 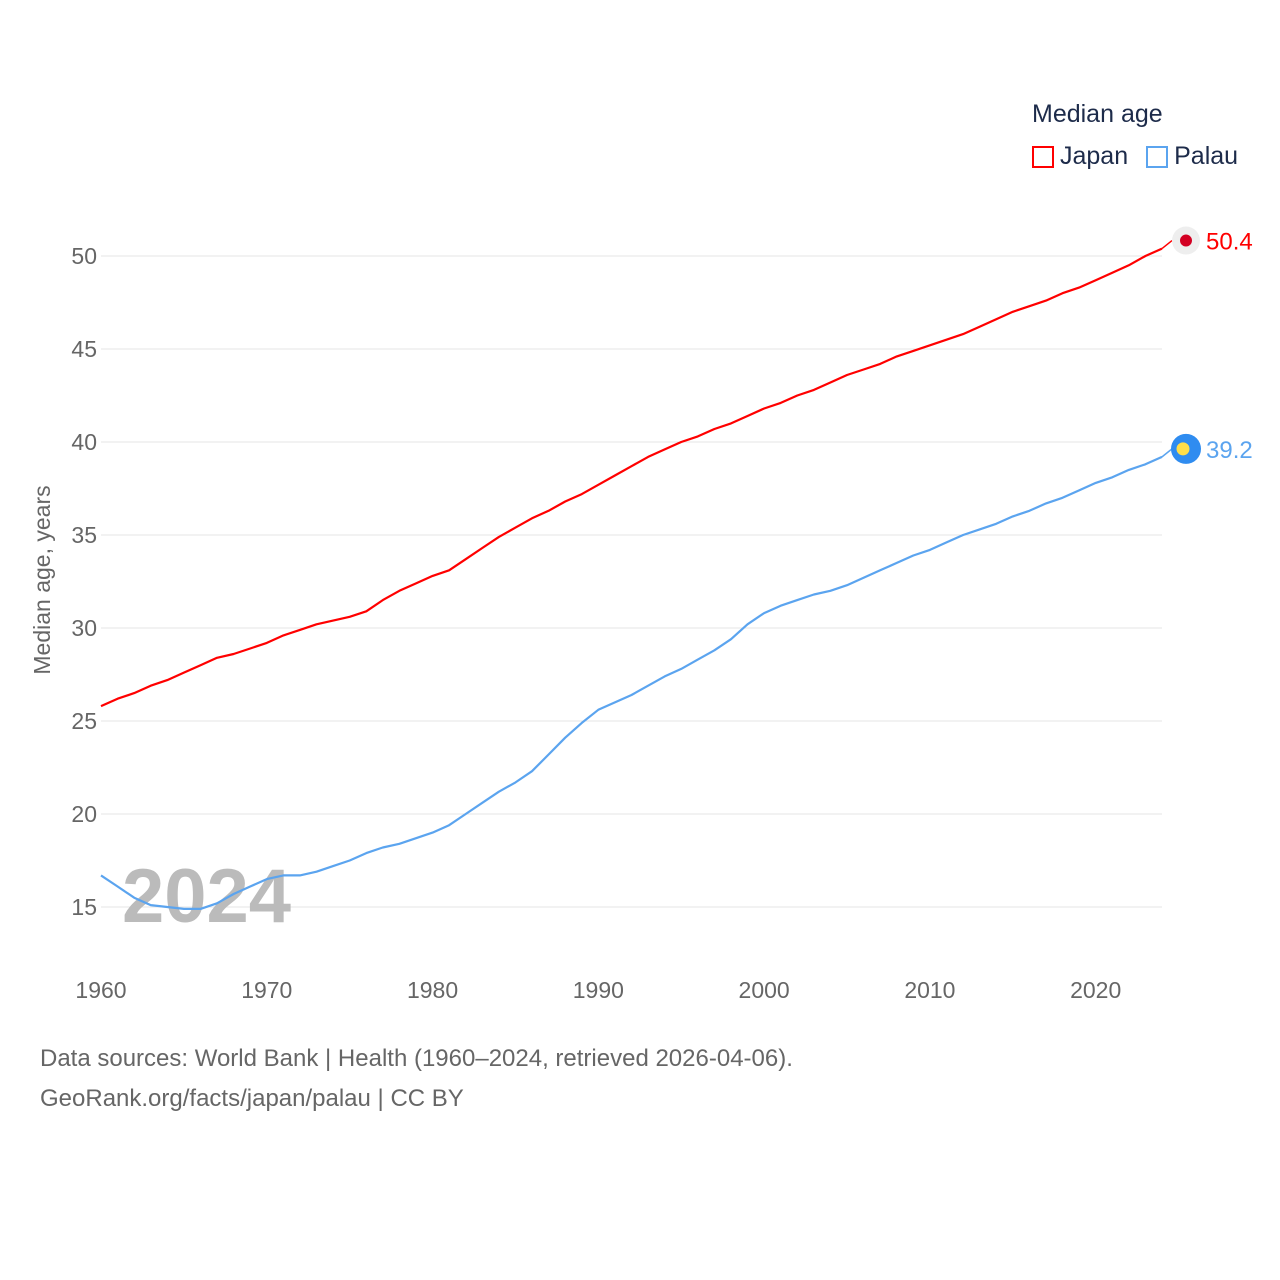 What do you see at coordinates (1094, 156) in the screenshot?
I see `legend-label-japan: Japan` at bounding box center [1094, 156].